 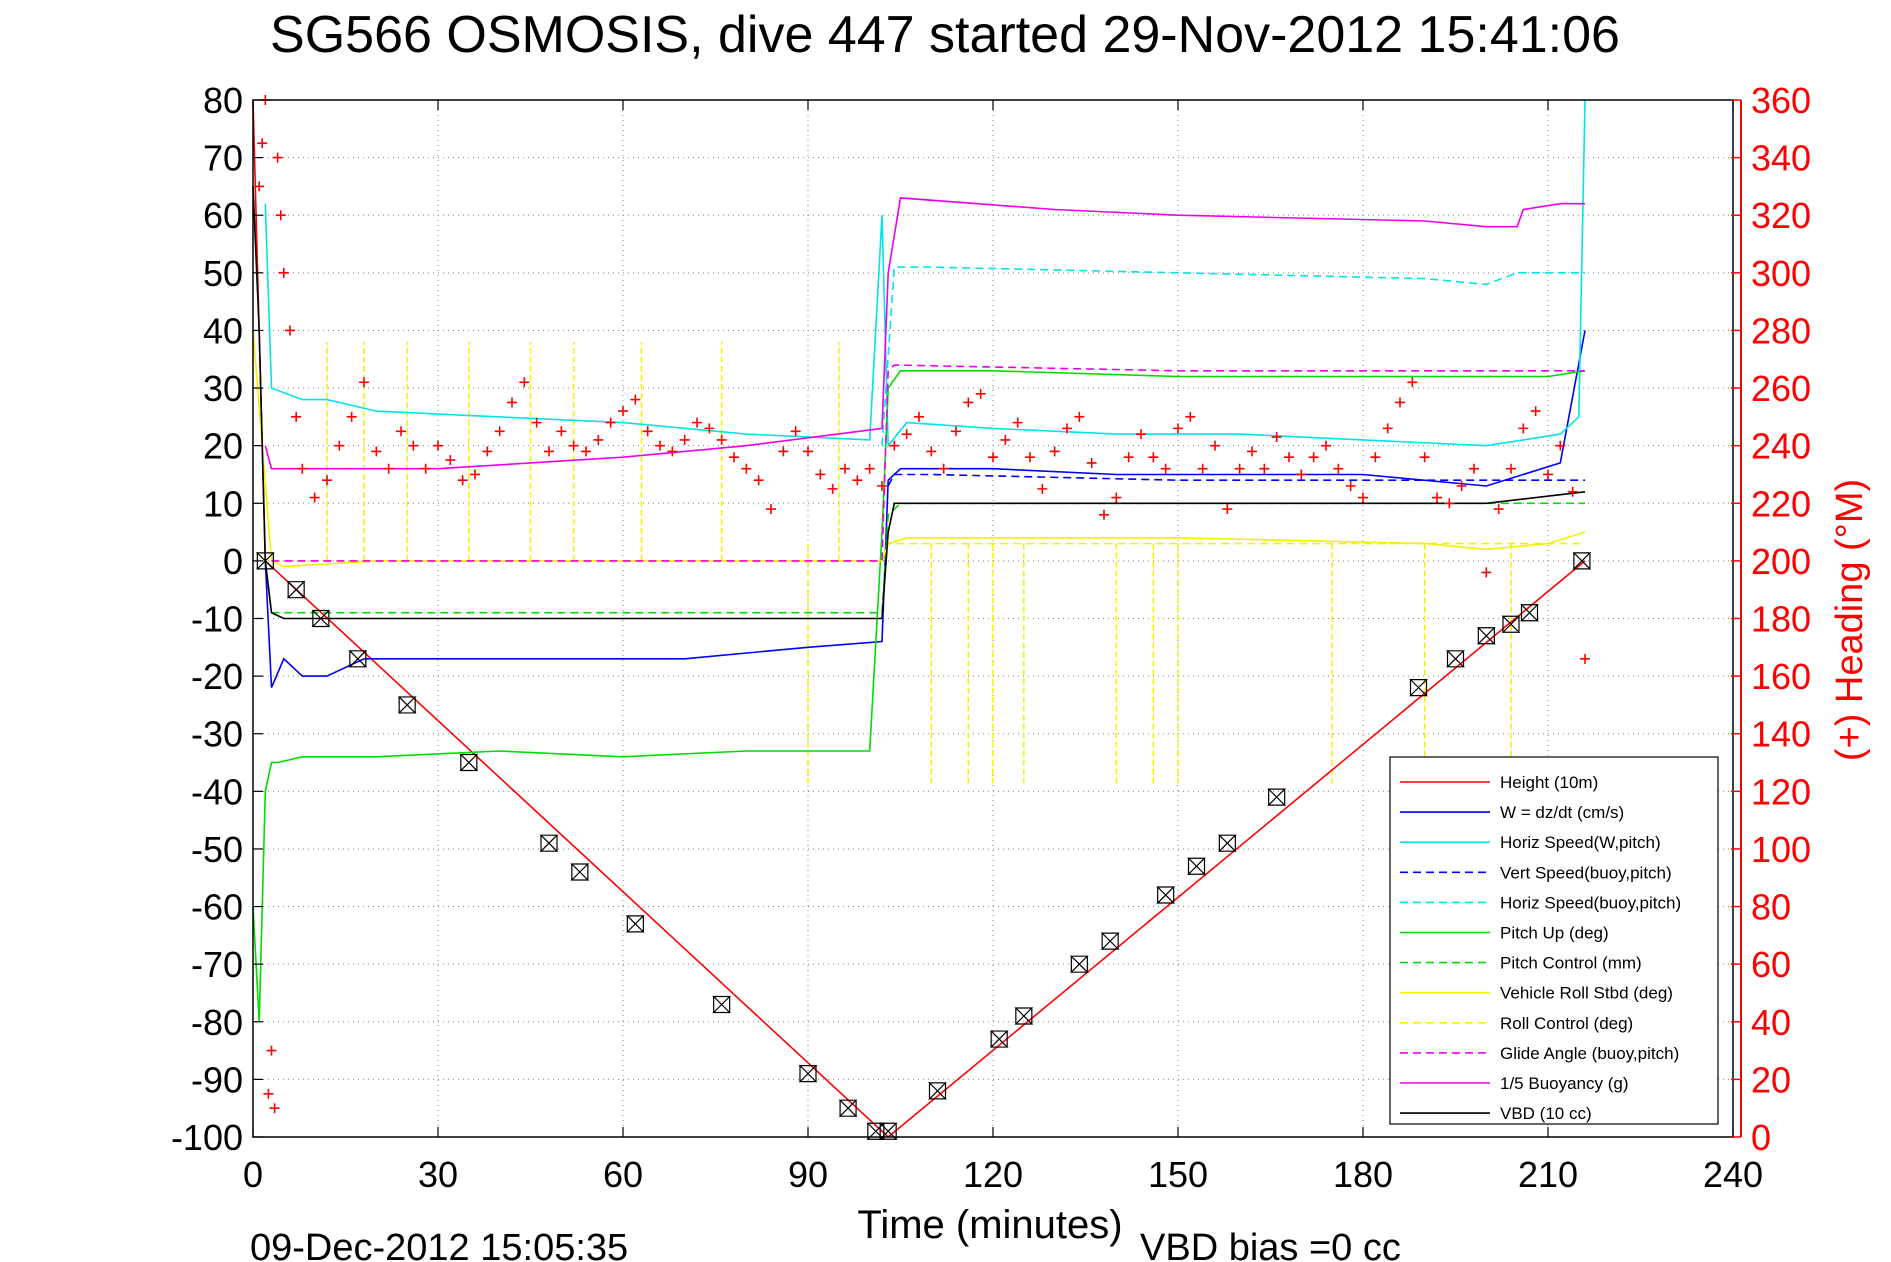 I want to click on x-tick-label: 30, so click(x=438, y=1174).